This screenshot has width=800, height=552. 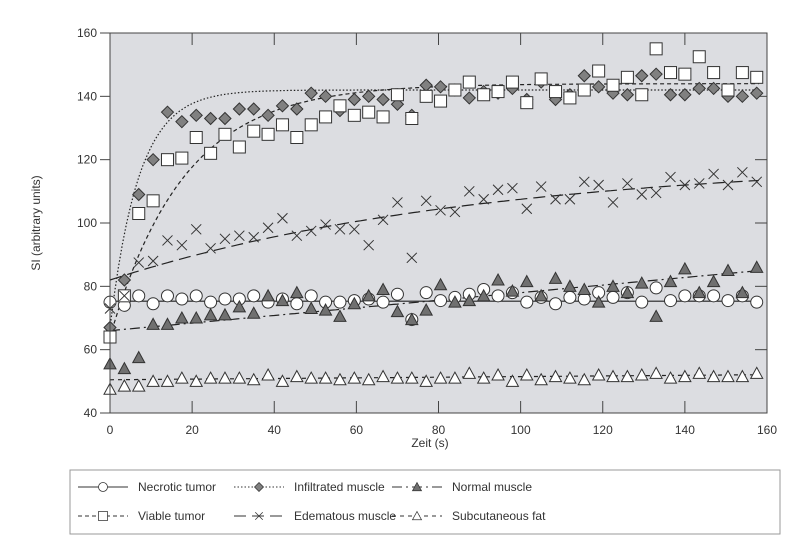 I want to click on x-tick-label: 20, so click(x=192, y=430).